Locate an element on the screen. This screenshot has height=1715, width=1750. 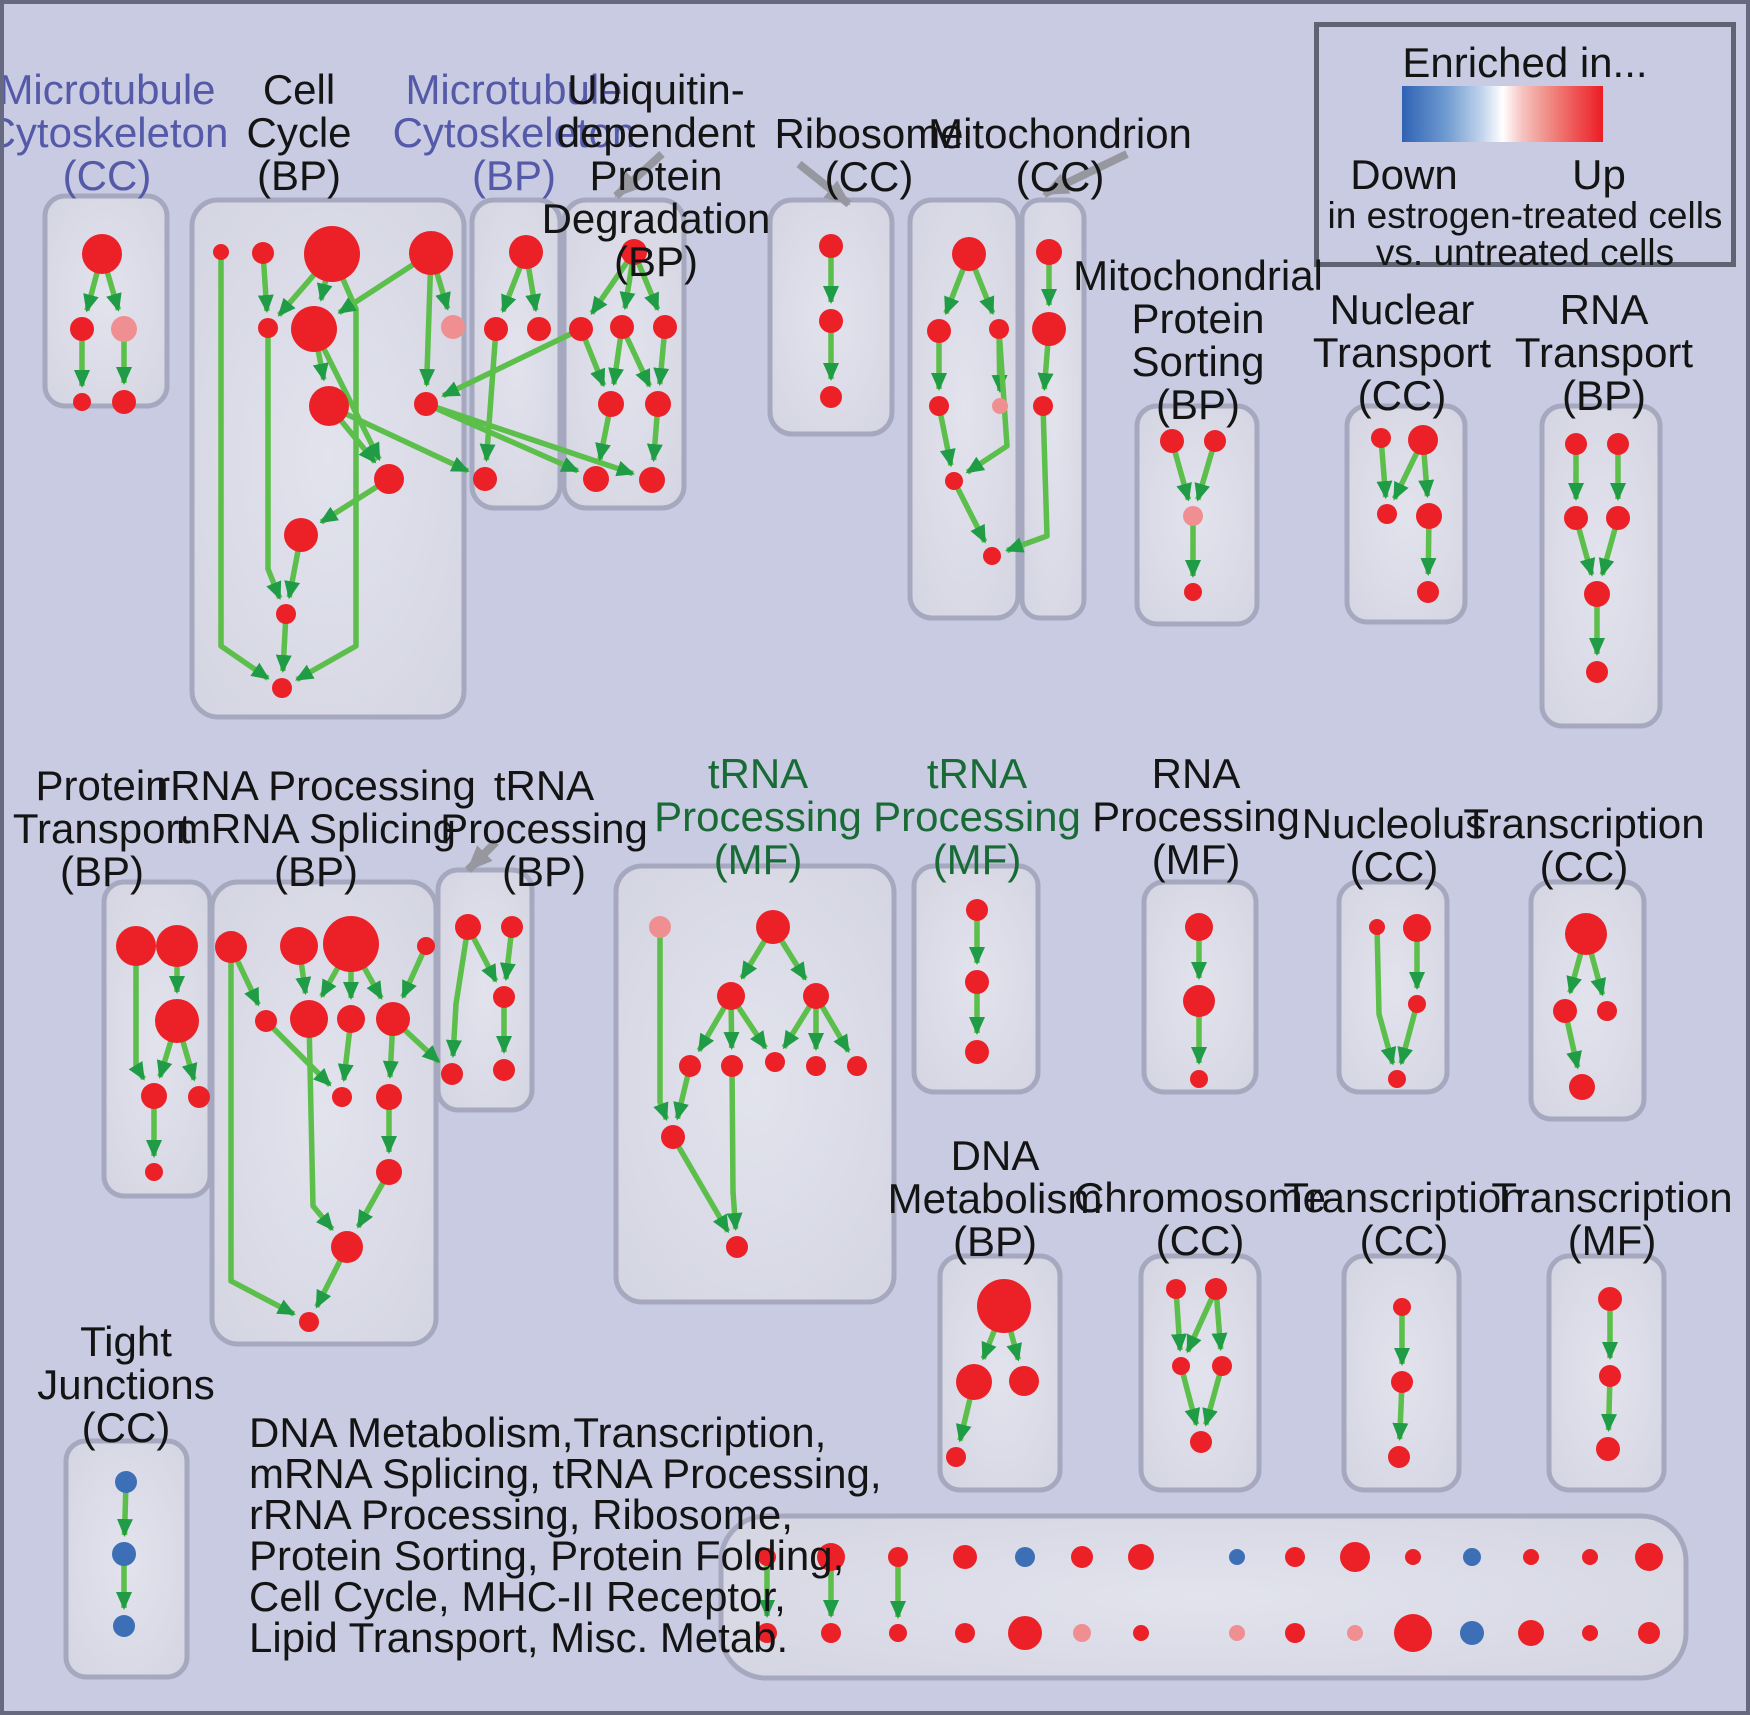
node-mc2 is located at coordinates (82, 329).